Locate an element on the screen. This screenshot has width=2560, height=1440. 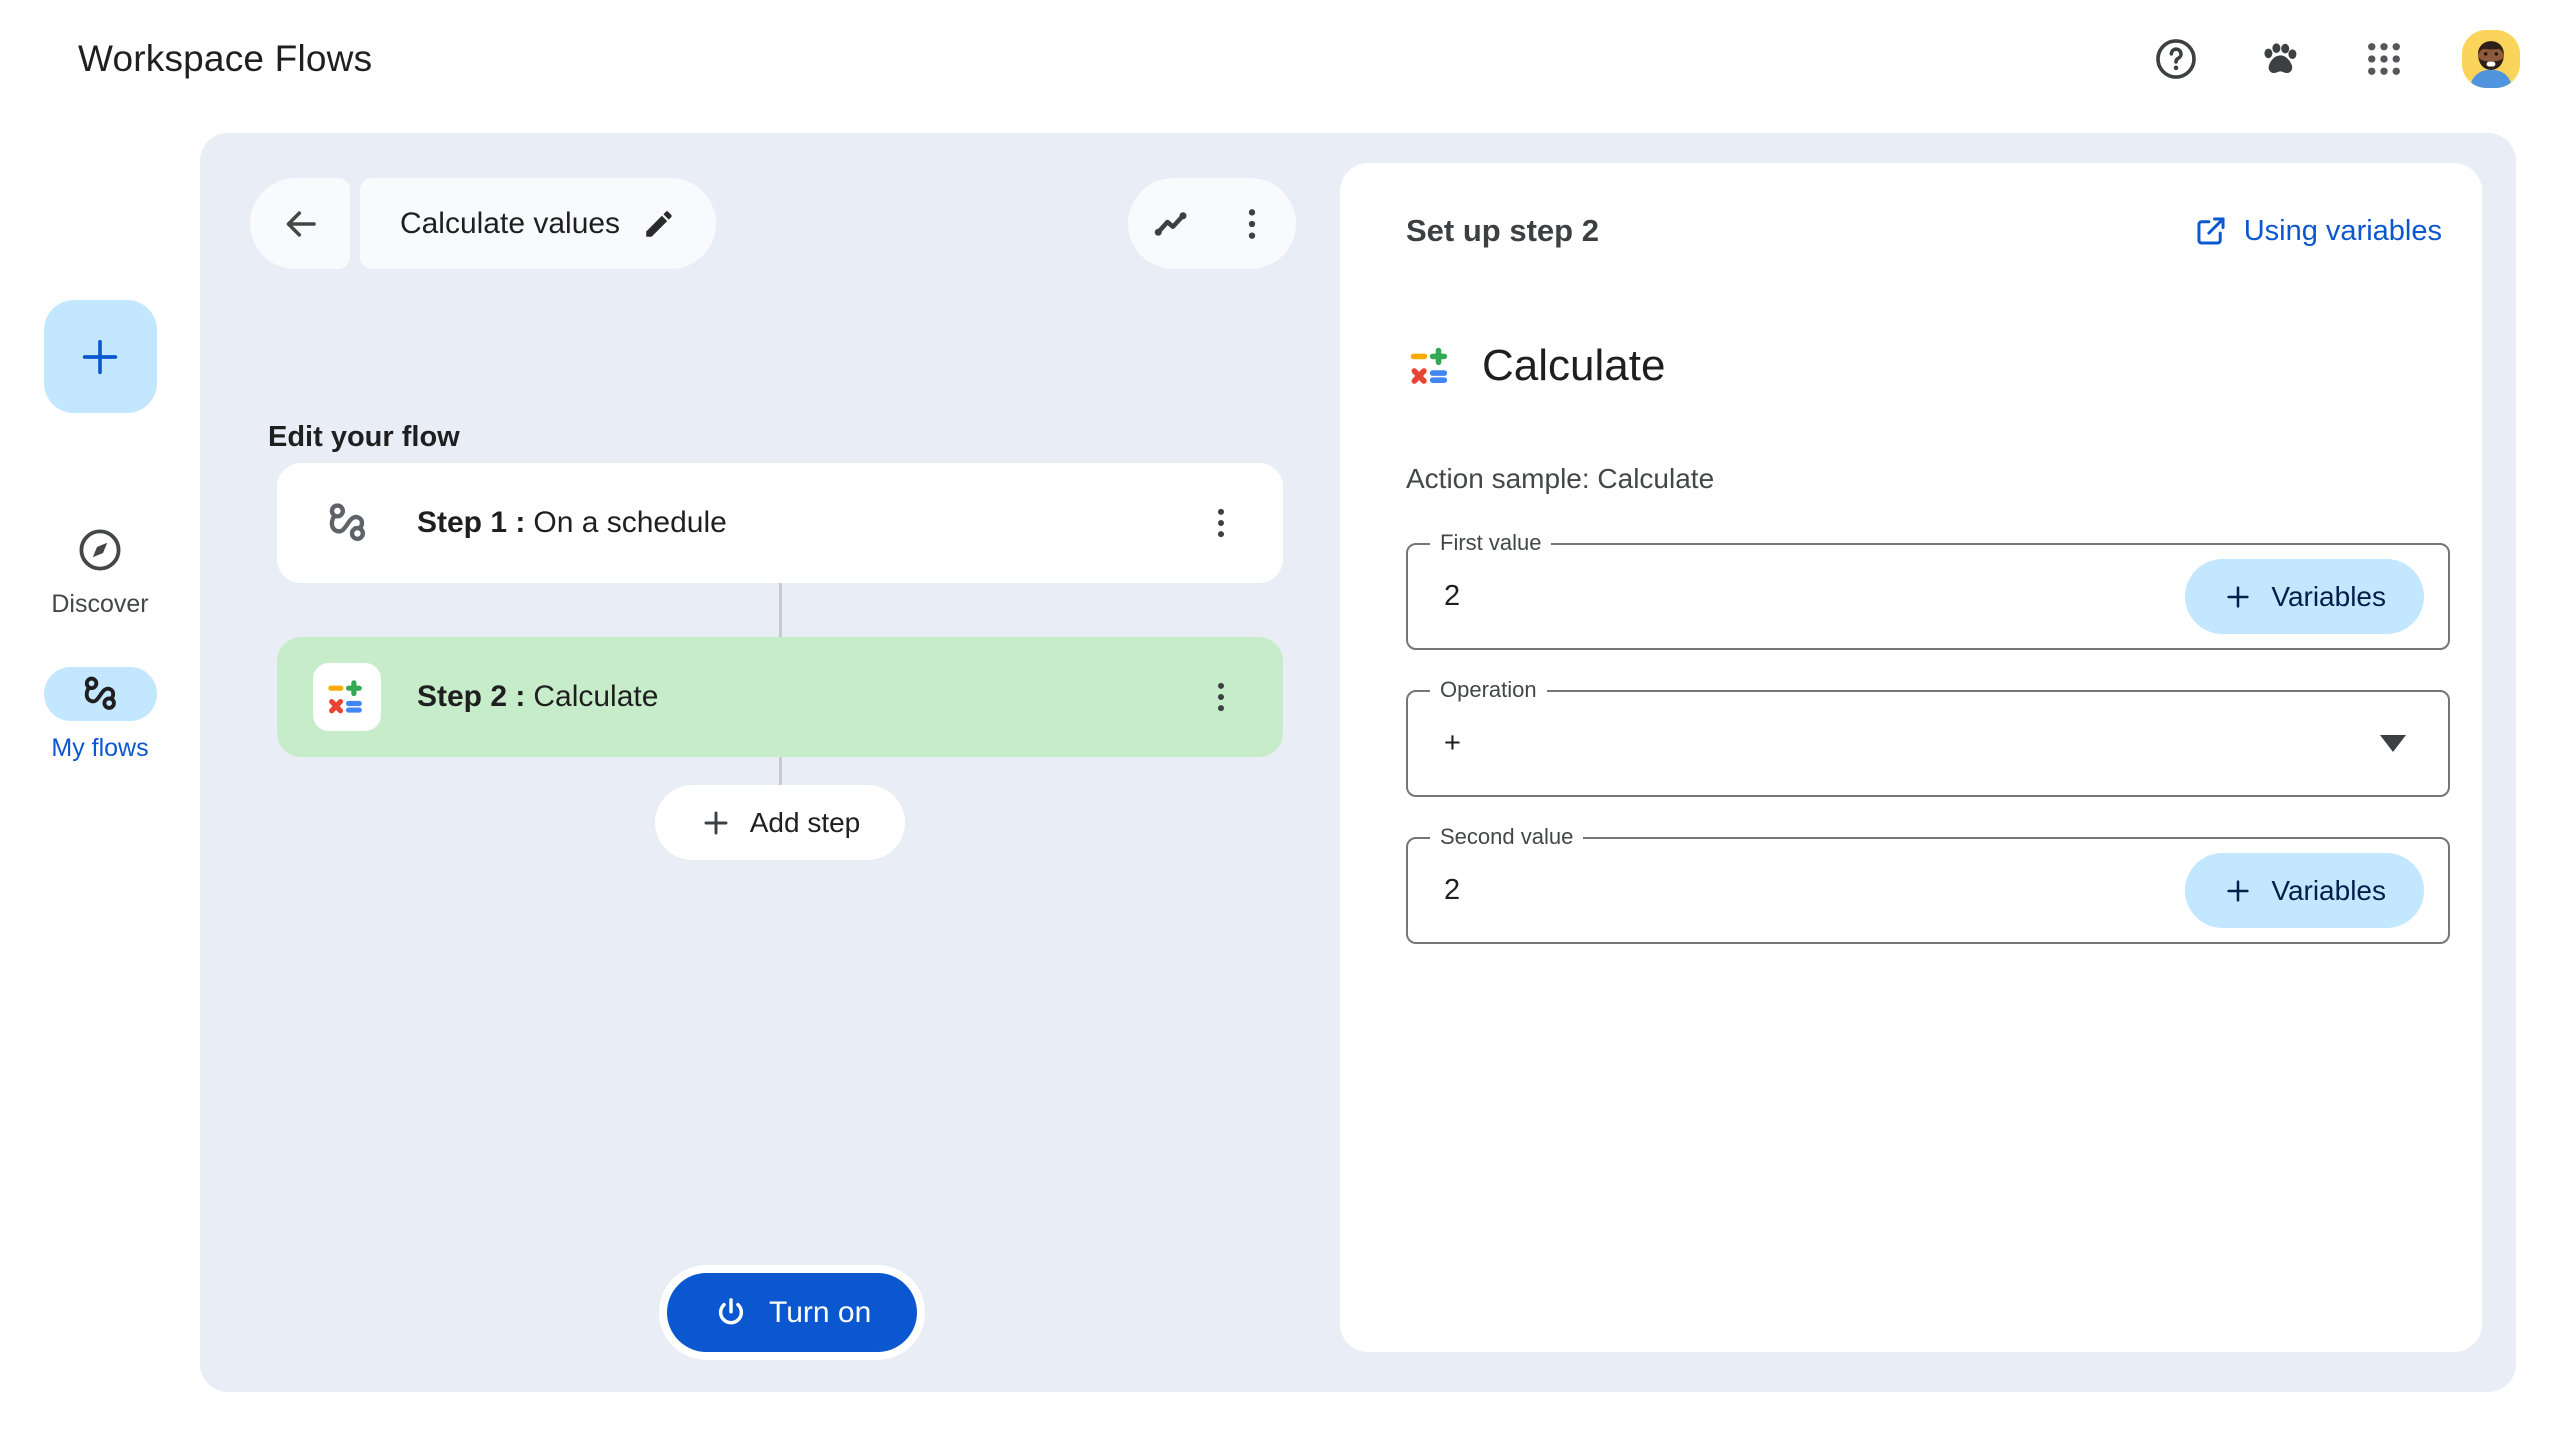
open-in-new-icon is located at coordinates (2211, 231).